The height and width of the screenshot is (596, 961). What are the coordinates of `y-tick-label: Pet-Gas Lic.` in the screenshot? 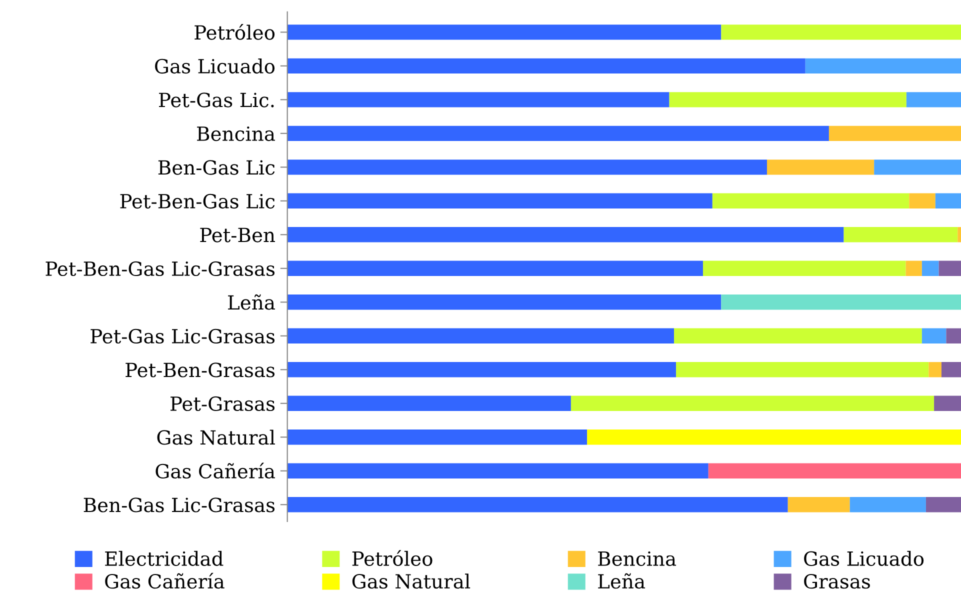 It's located at (216, 100).